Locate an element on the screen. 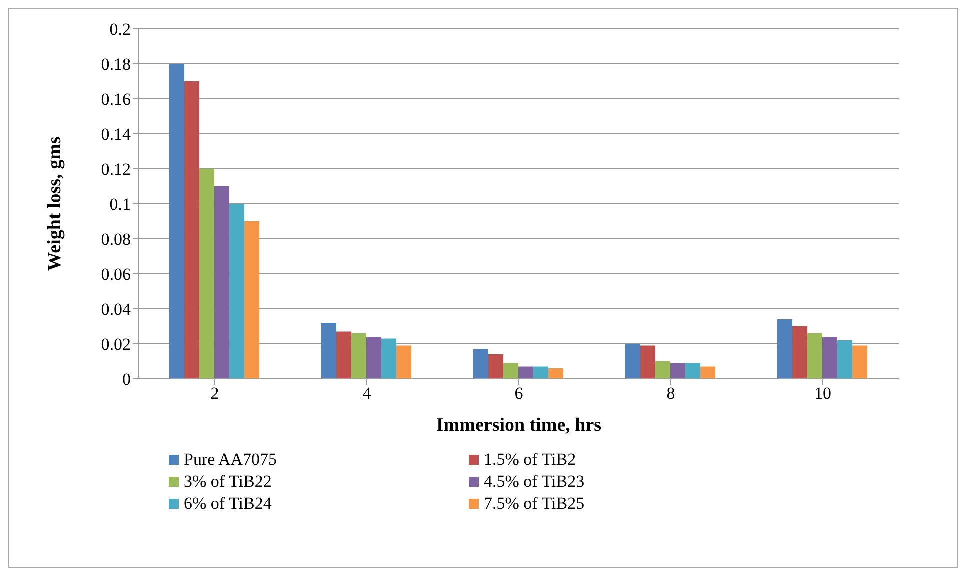 The width and height of the screenshot is (971, 585). y-tick-label: 0.08 is located at coordinates (116, 240).